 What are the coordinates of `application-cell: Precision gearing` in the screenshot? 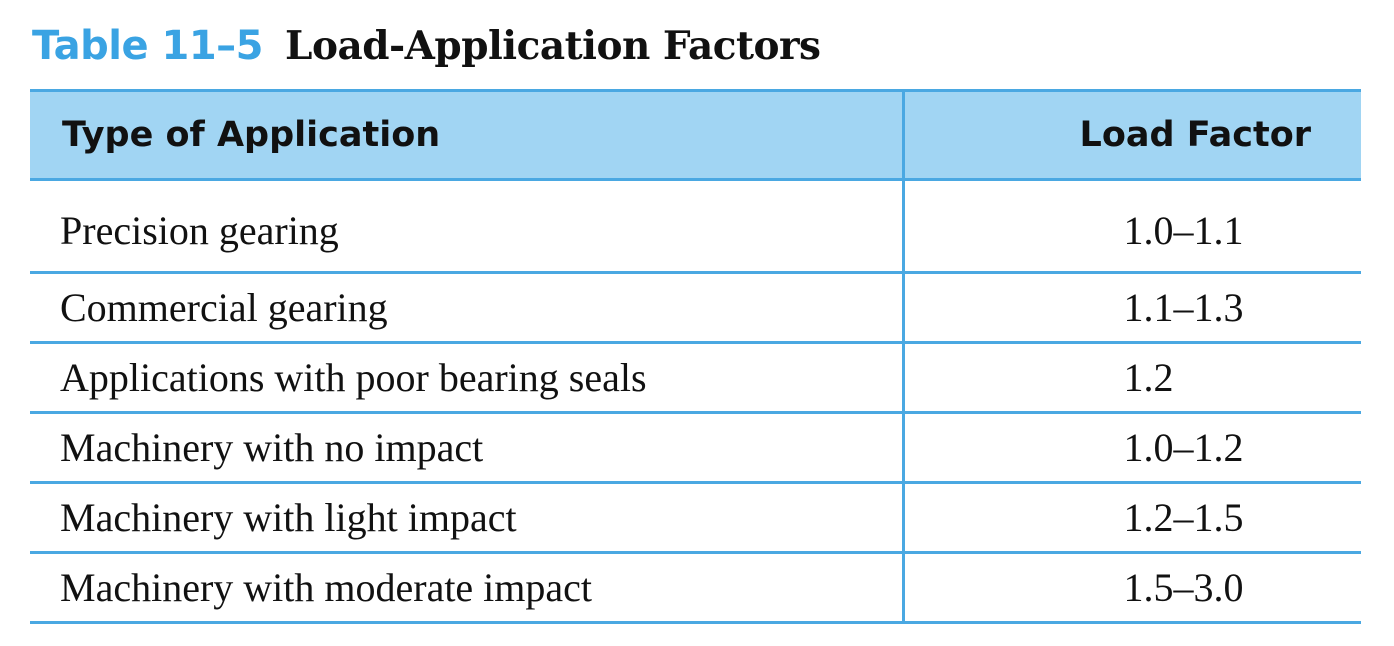 It's located at (467, 226).